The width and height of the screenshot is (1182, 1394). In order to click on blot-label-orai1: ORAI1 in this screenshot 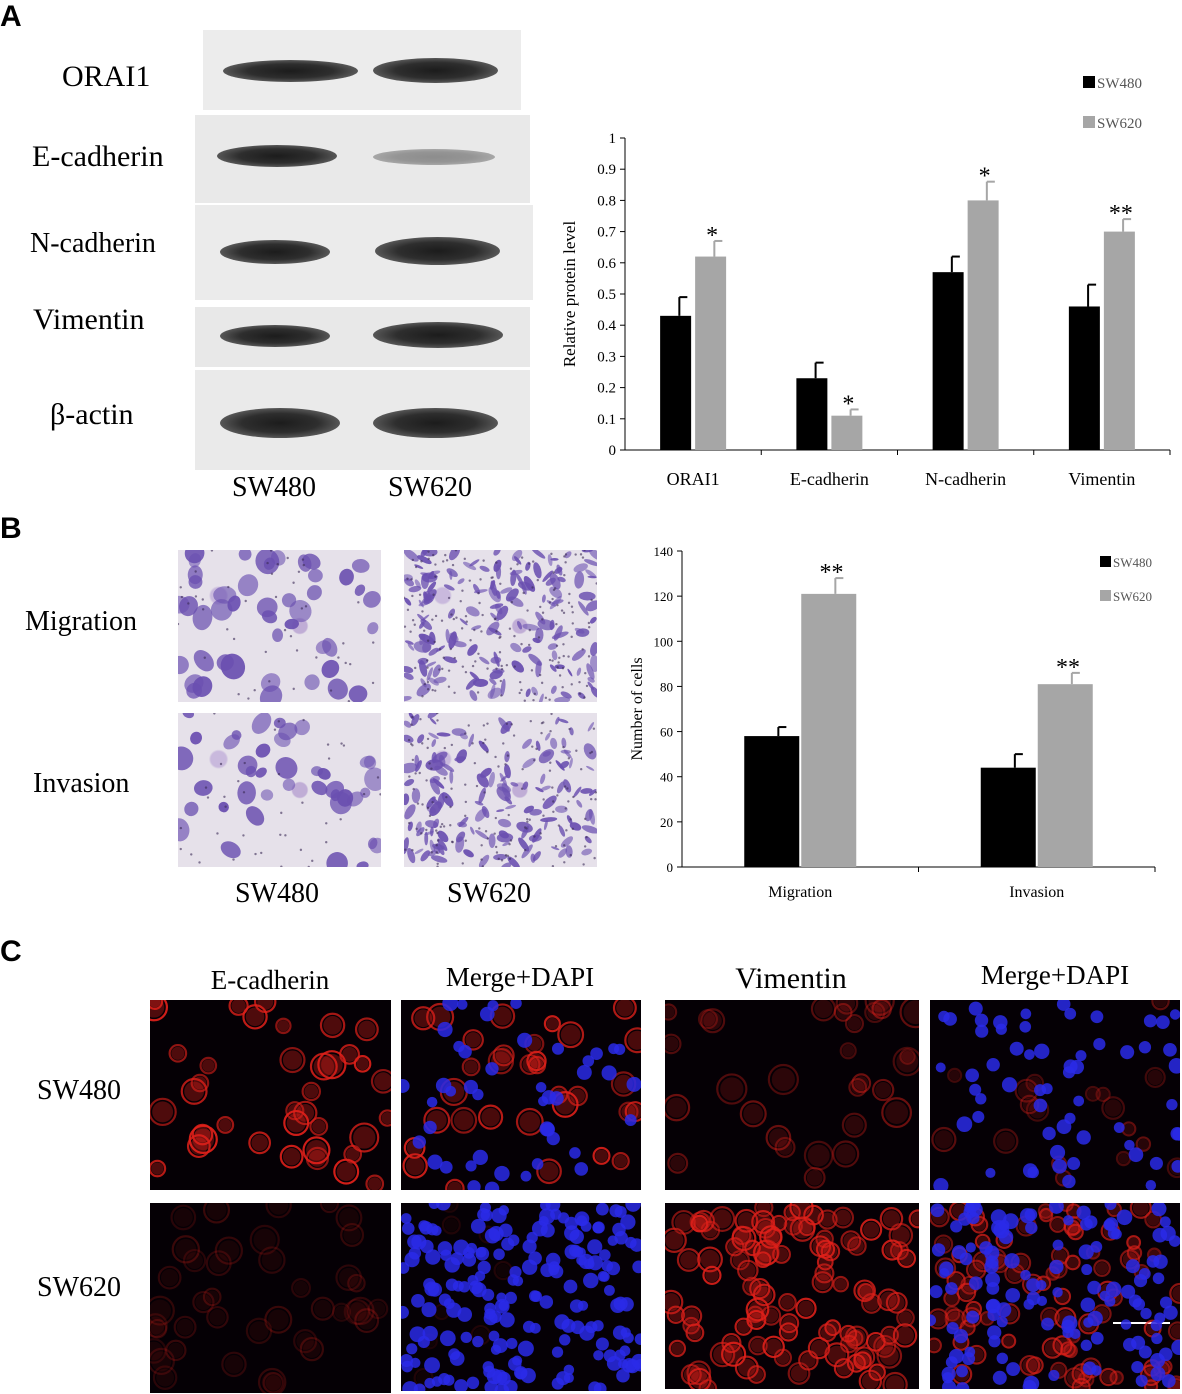, I will do `click(106, 76)`.